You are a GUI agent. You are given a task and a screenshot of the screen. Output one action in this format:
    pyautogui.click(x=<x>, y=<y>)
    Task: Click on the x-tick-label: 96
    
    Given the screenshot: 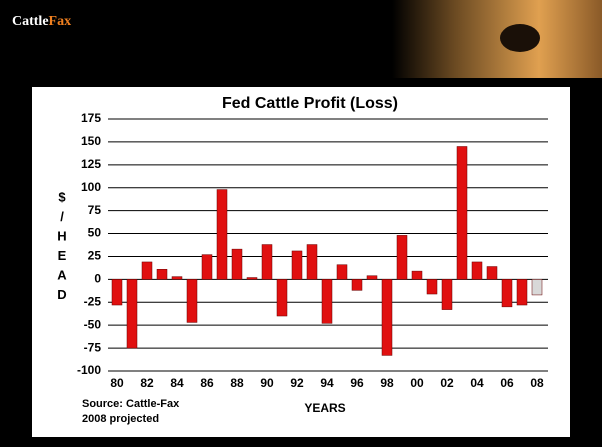 What is the action you would take?
    pyautogui.click(x=357, y=383)
    